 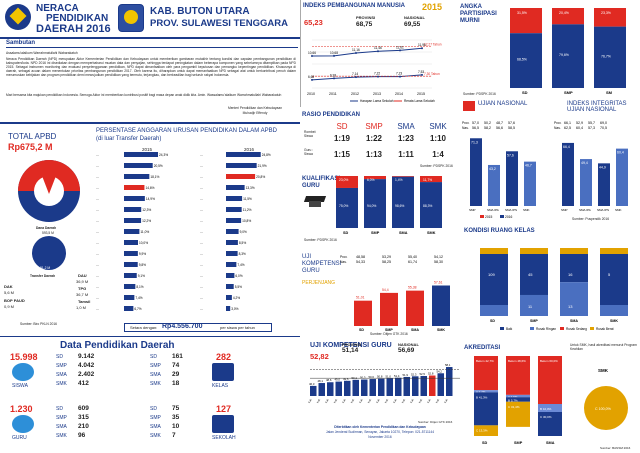 I want to click on ukg2-bar-label: 50,3, so click(x=363, y=378).